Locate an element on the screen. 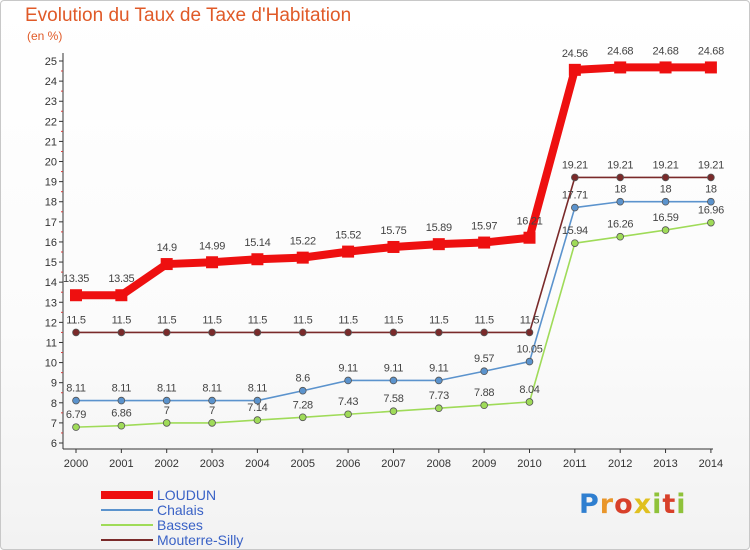  x-tick-label: 2004 is located at coordinates (257, 464).